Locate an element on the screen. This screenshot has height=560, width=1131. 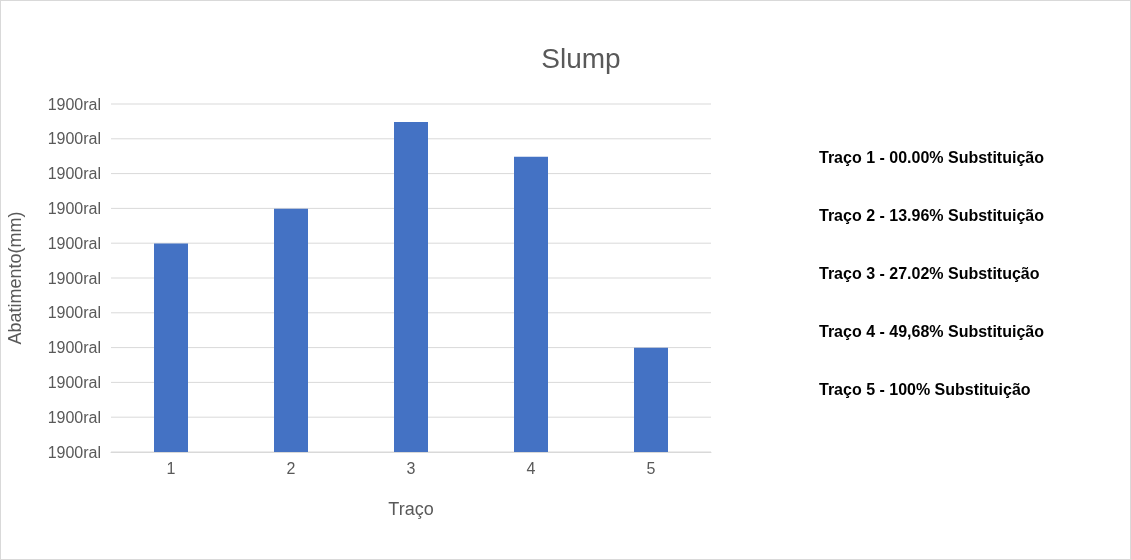
text: Traço 2 - 13.96% Substituição is located at coordinates (932, 215).